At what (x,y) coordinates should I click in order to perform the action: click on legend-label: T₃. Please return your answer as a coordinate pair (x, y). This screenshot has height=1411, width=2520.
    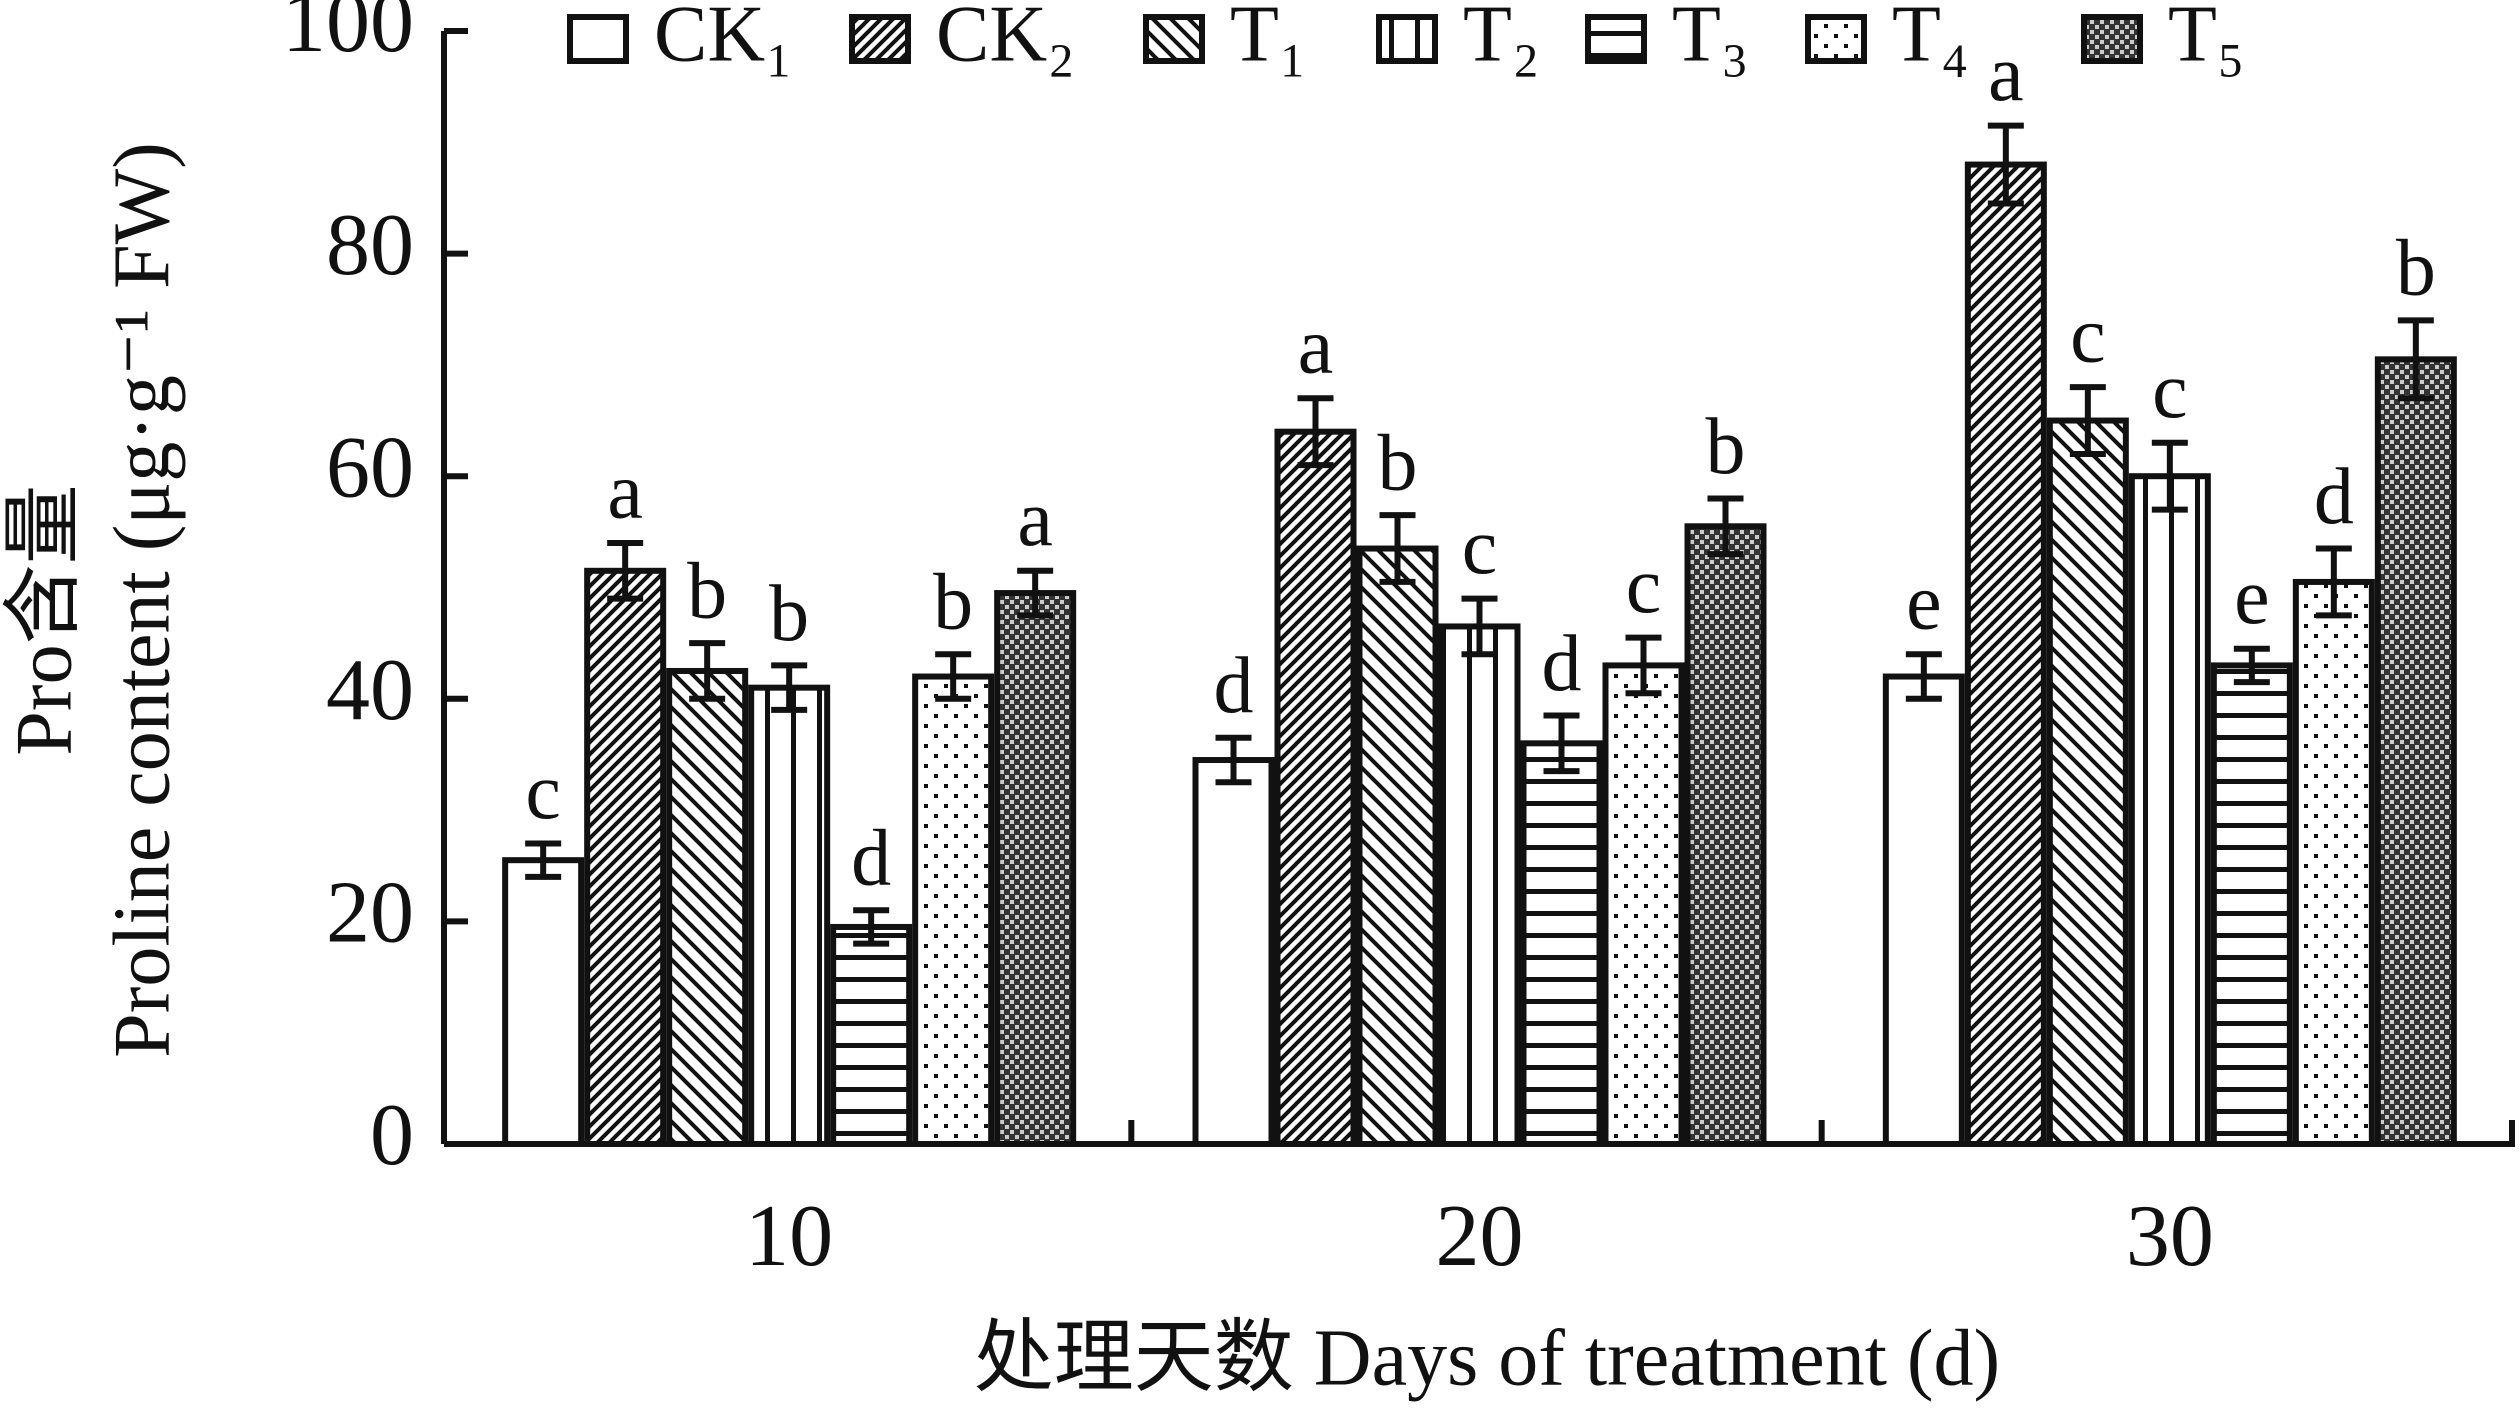
    Looking at the image, I should click on (1710, 39).